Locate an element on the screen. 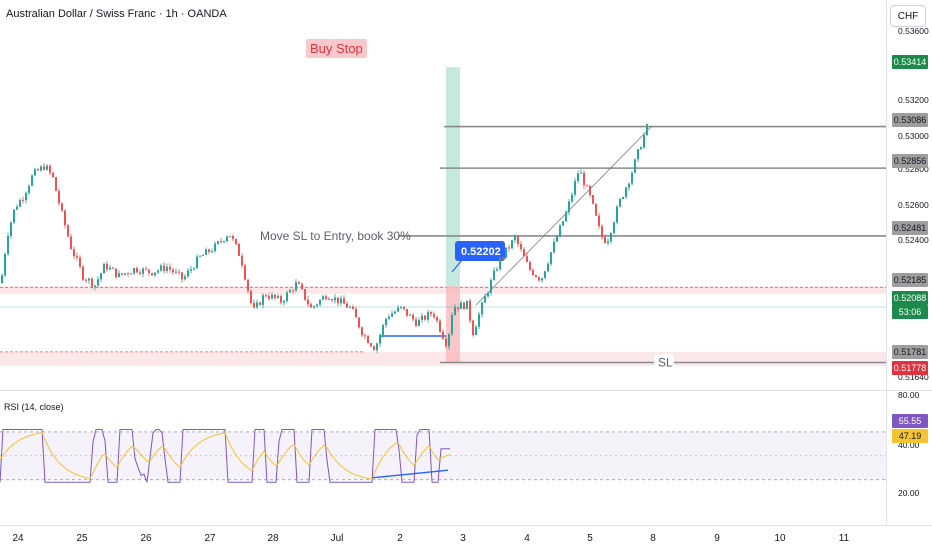  buy-stop-label: Buy Stop is located at coordinates (336, 48).